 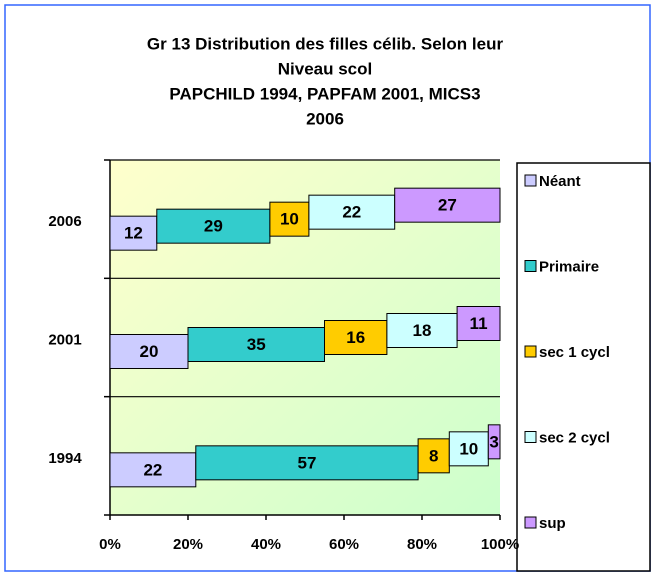 I want to click on legend-label: Primaire, so click(x=569, y=266).